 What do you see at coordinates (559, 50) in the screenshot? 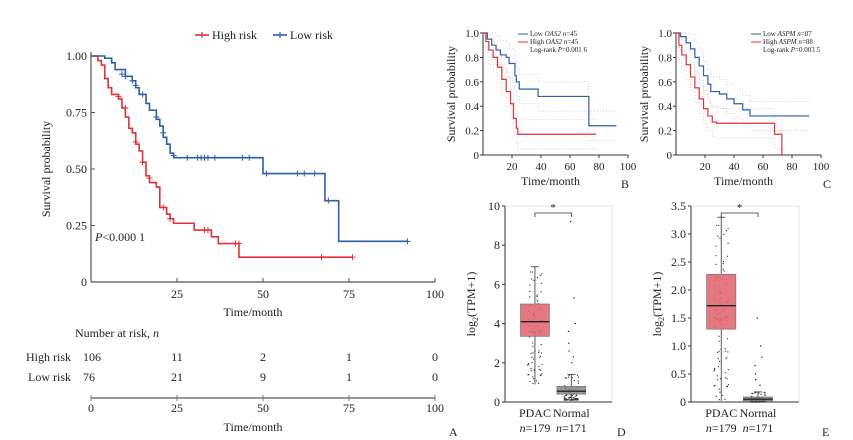
I see `legend-label: Log-rank P=0.001 6` at bounding box center [559, 50].